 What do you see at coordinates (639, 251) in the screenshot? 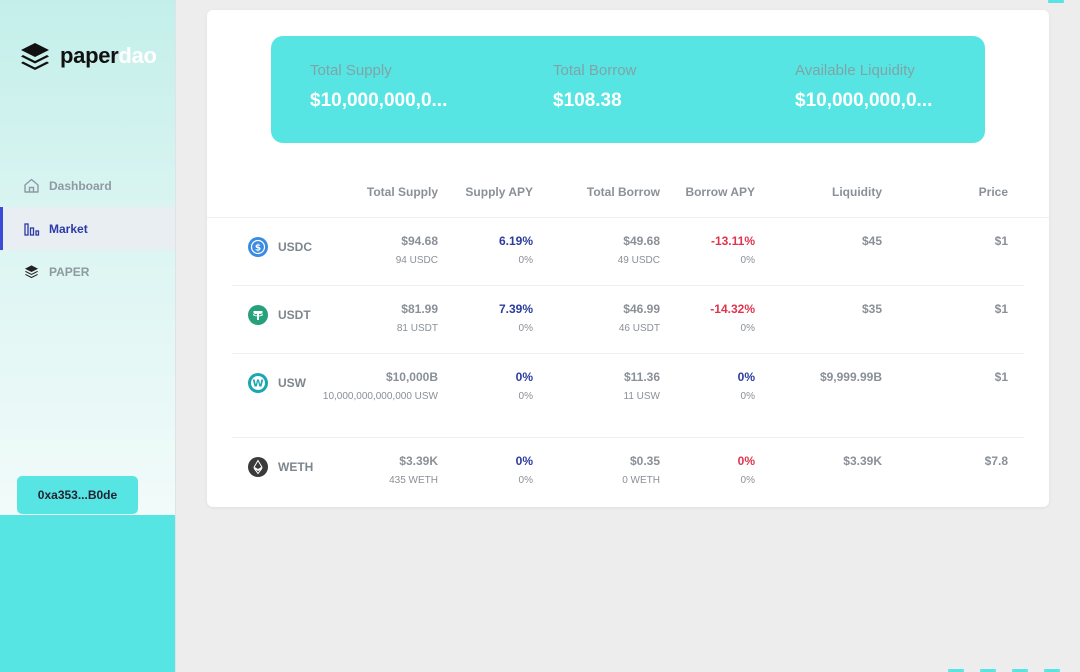
I see `total-borrow-cell: $49.68 49 USDC` at bounding box center [639, 251].